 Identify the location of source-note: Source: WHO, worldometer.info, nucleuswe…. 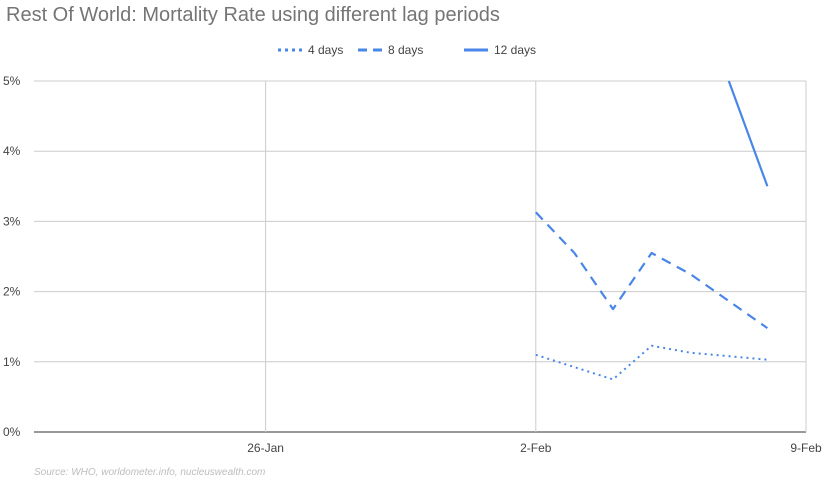
(150, 472).